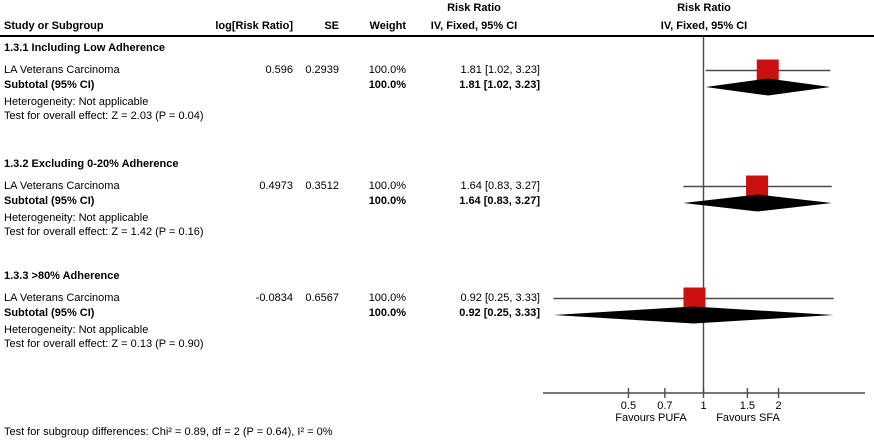 This screenshot has height=442, width=874. What do you see at coordinates (474, 8) in the screenshot?
I see `effect-column-title: Risk Ratio` at bounding box center [474, 8].